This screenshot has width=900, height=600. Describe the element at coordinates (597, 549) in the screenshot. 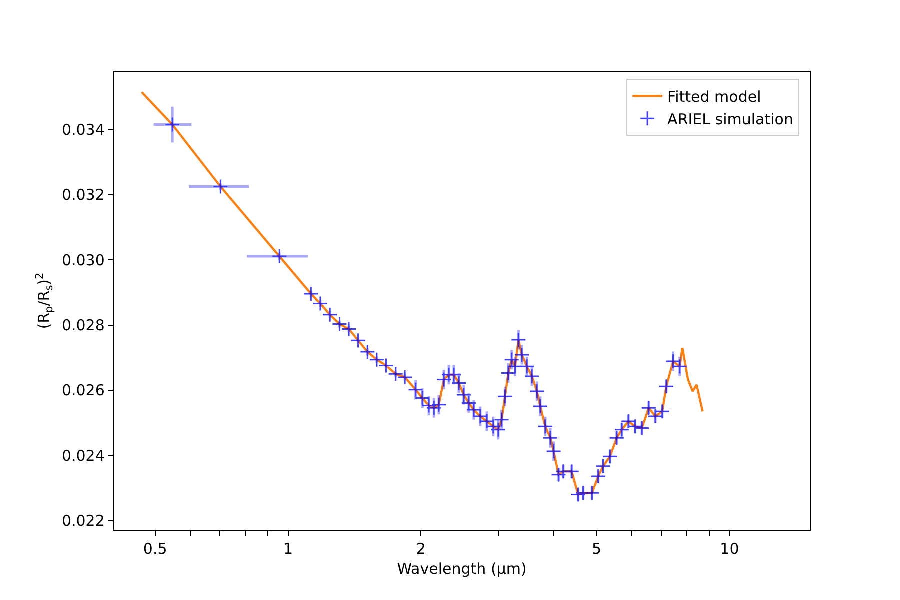

I see `x-tick-label: 5` at that location.